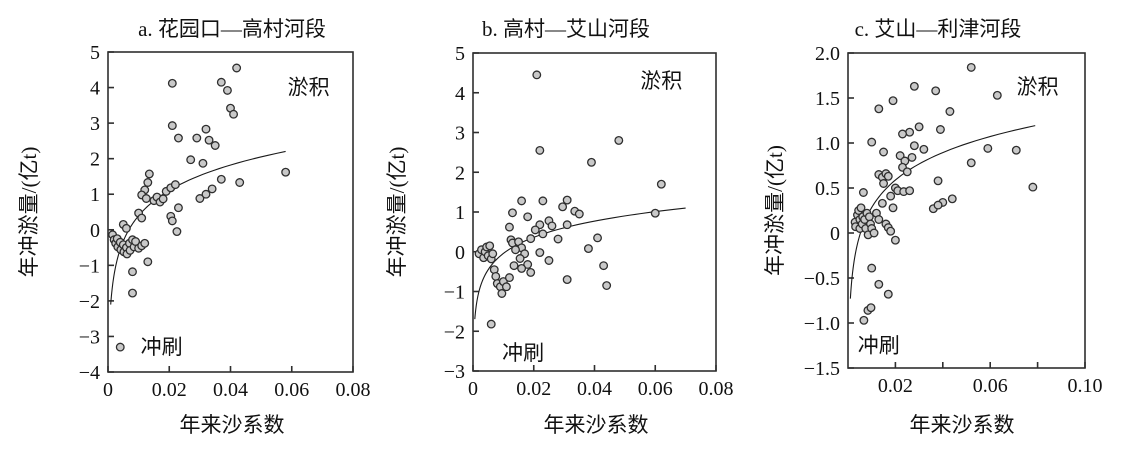 This screenshot has width=1135, height=451. Describe the element at coordinates (966, 210) in the screenshot. I see `plot-frame` at that location.